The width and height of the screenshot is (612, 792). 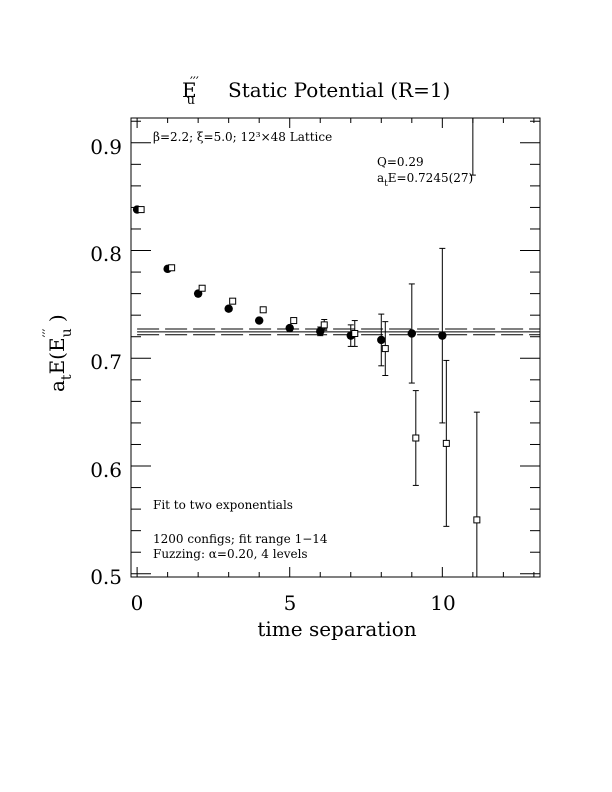 What do you see at coordinates (336, 629) in the screenshot?
I see `x-axis-title: time separation` at bounding box center [336, 629].